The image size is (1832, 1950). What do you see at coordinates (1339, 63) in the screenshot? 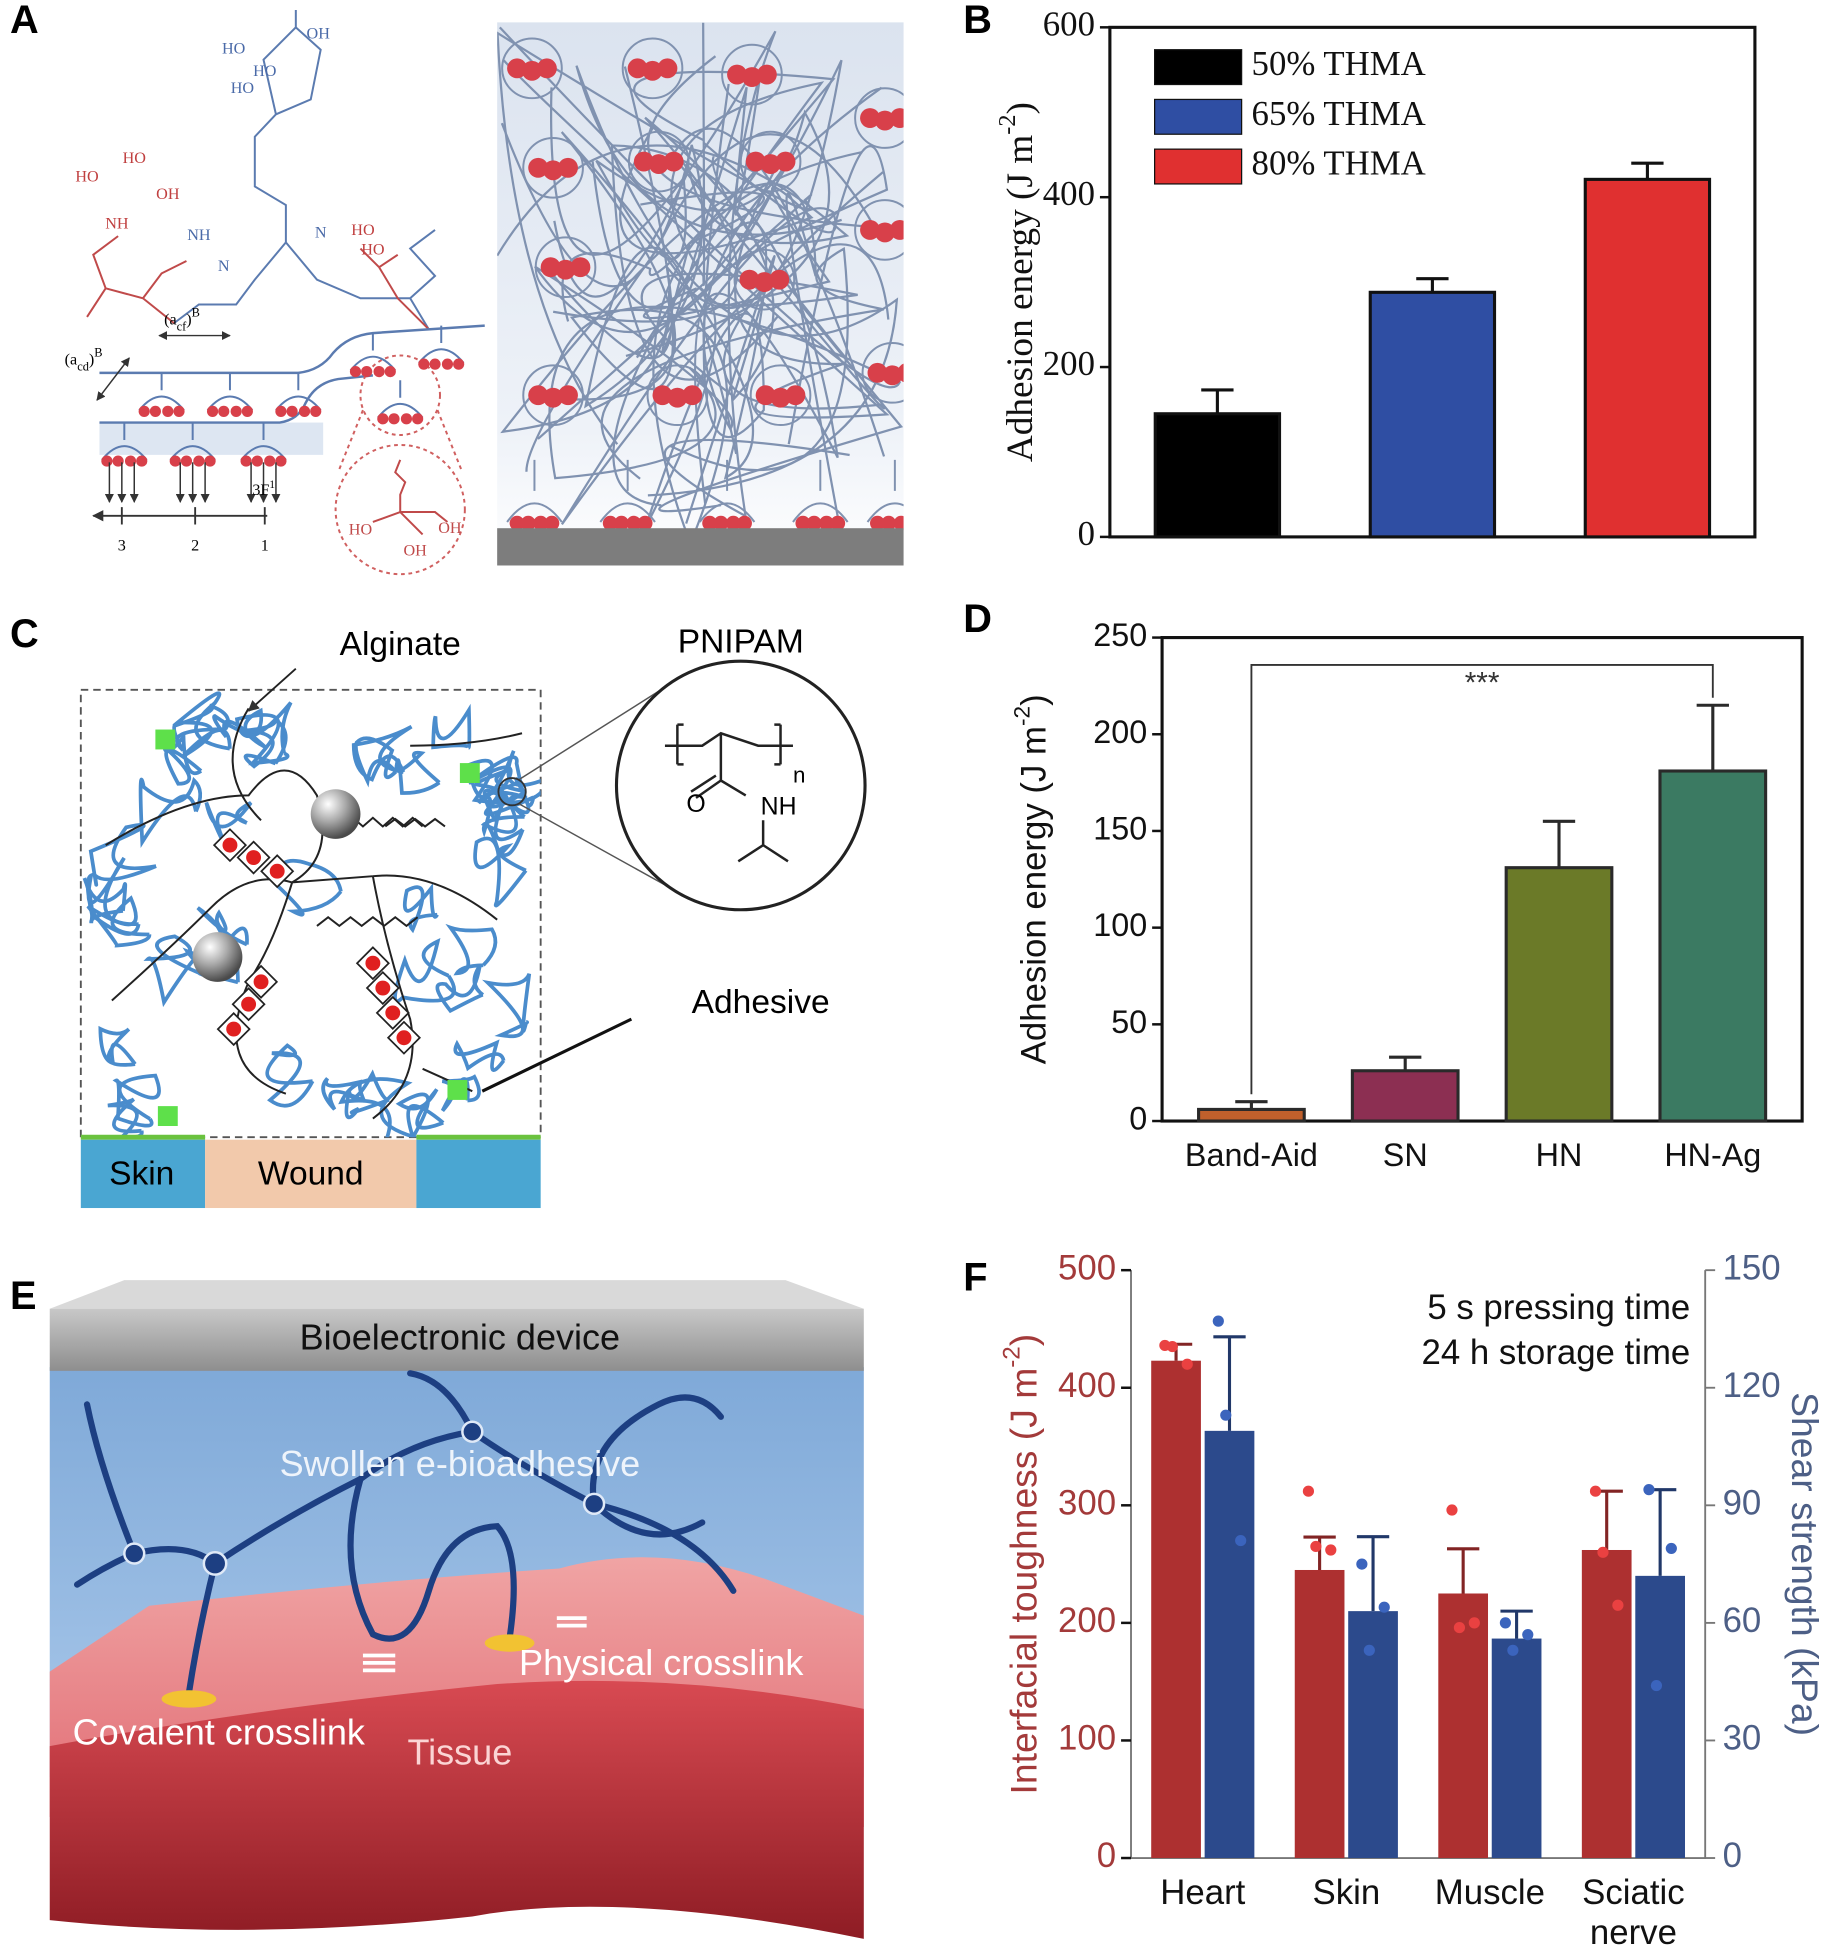
I see `legend-label: 50% THMA` at bounding box center [1339, 63].